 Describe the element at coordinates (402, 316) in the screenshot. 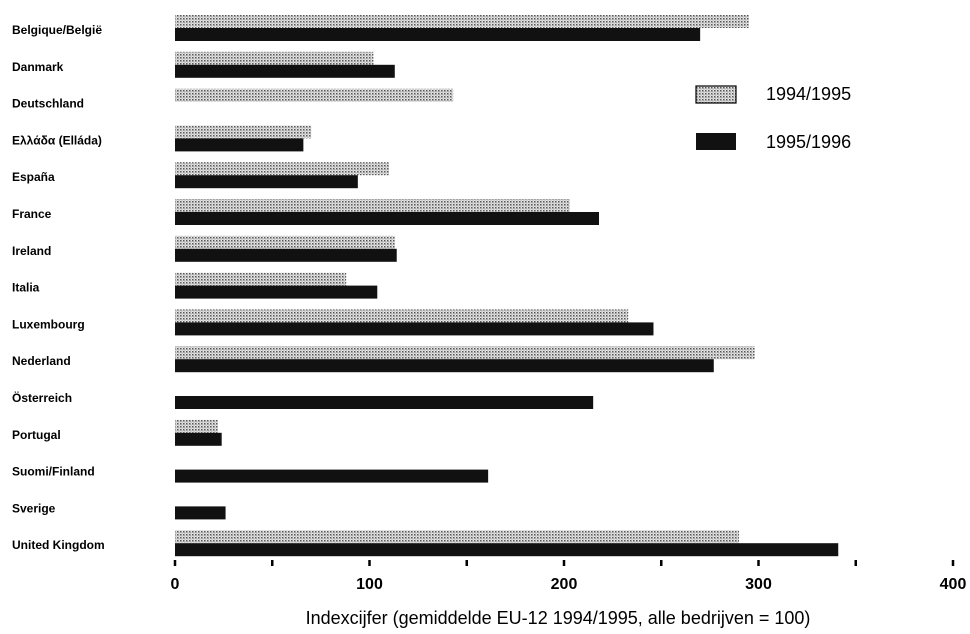

I see `bar-luxembourg-1994-1995` at that location.